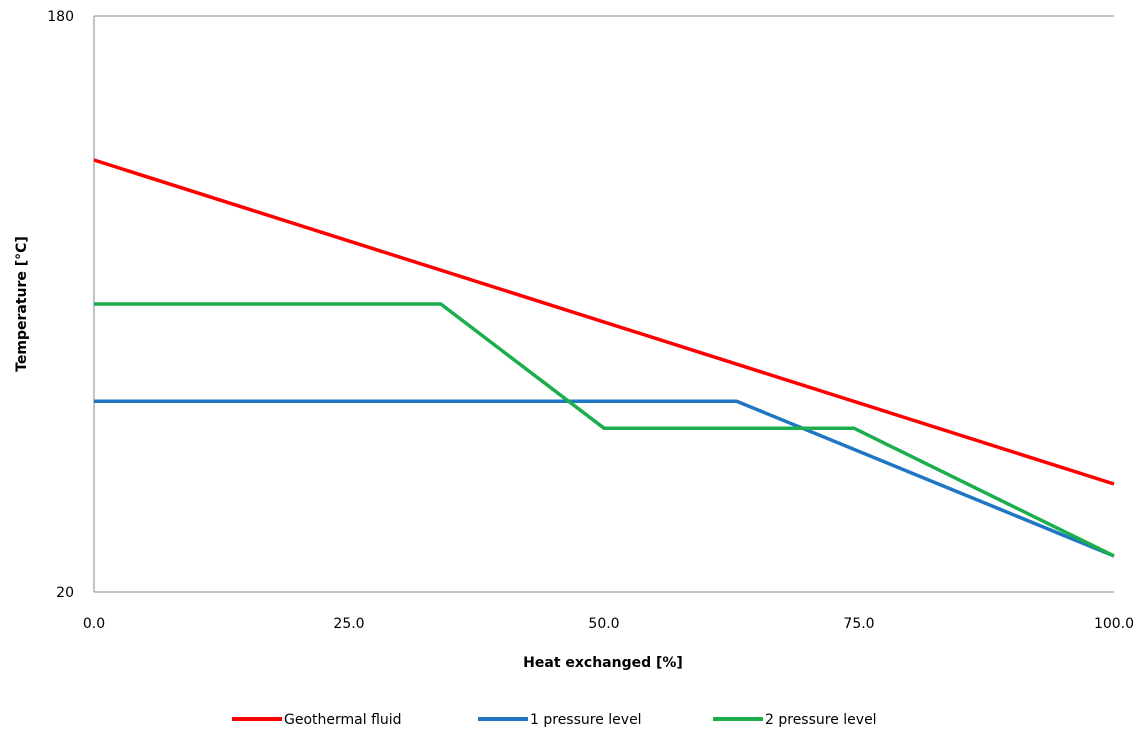  What do you see at coordinates (858, 624) in the screenshot?
I see `x-tick-label: 75.0` at bounding box center [858, 624].